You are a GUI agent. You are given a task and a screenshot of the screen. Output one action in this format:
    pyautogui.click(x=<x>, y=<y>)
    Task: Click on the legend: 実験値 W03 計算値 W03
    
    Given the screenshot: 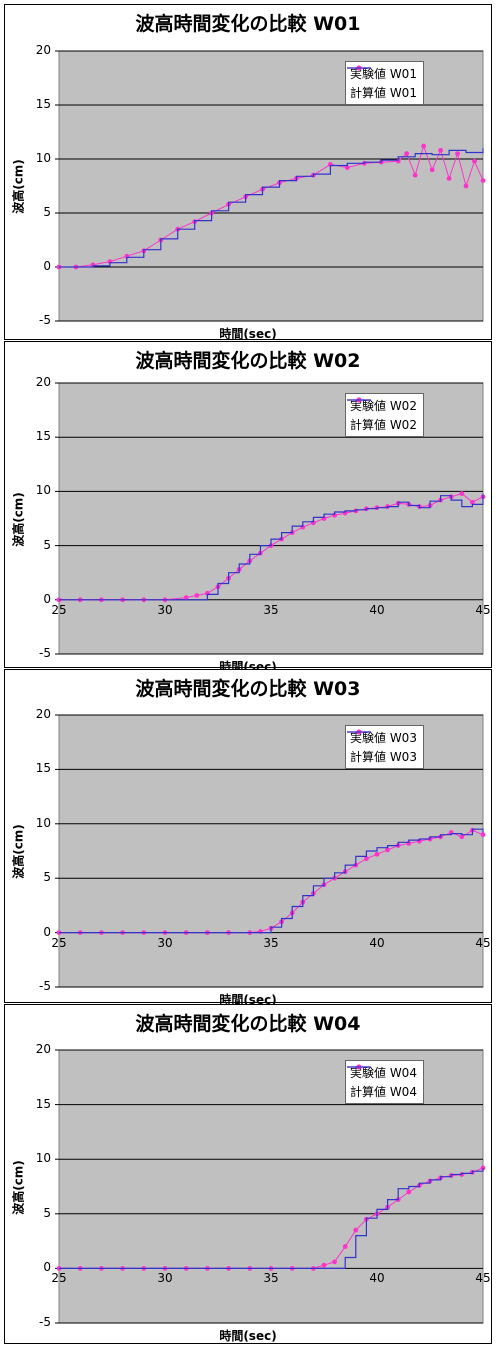 What is the action you would take?
    pyautogui.click(x=384, y=747)
    